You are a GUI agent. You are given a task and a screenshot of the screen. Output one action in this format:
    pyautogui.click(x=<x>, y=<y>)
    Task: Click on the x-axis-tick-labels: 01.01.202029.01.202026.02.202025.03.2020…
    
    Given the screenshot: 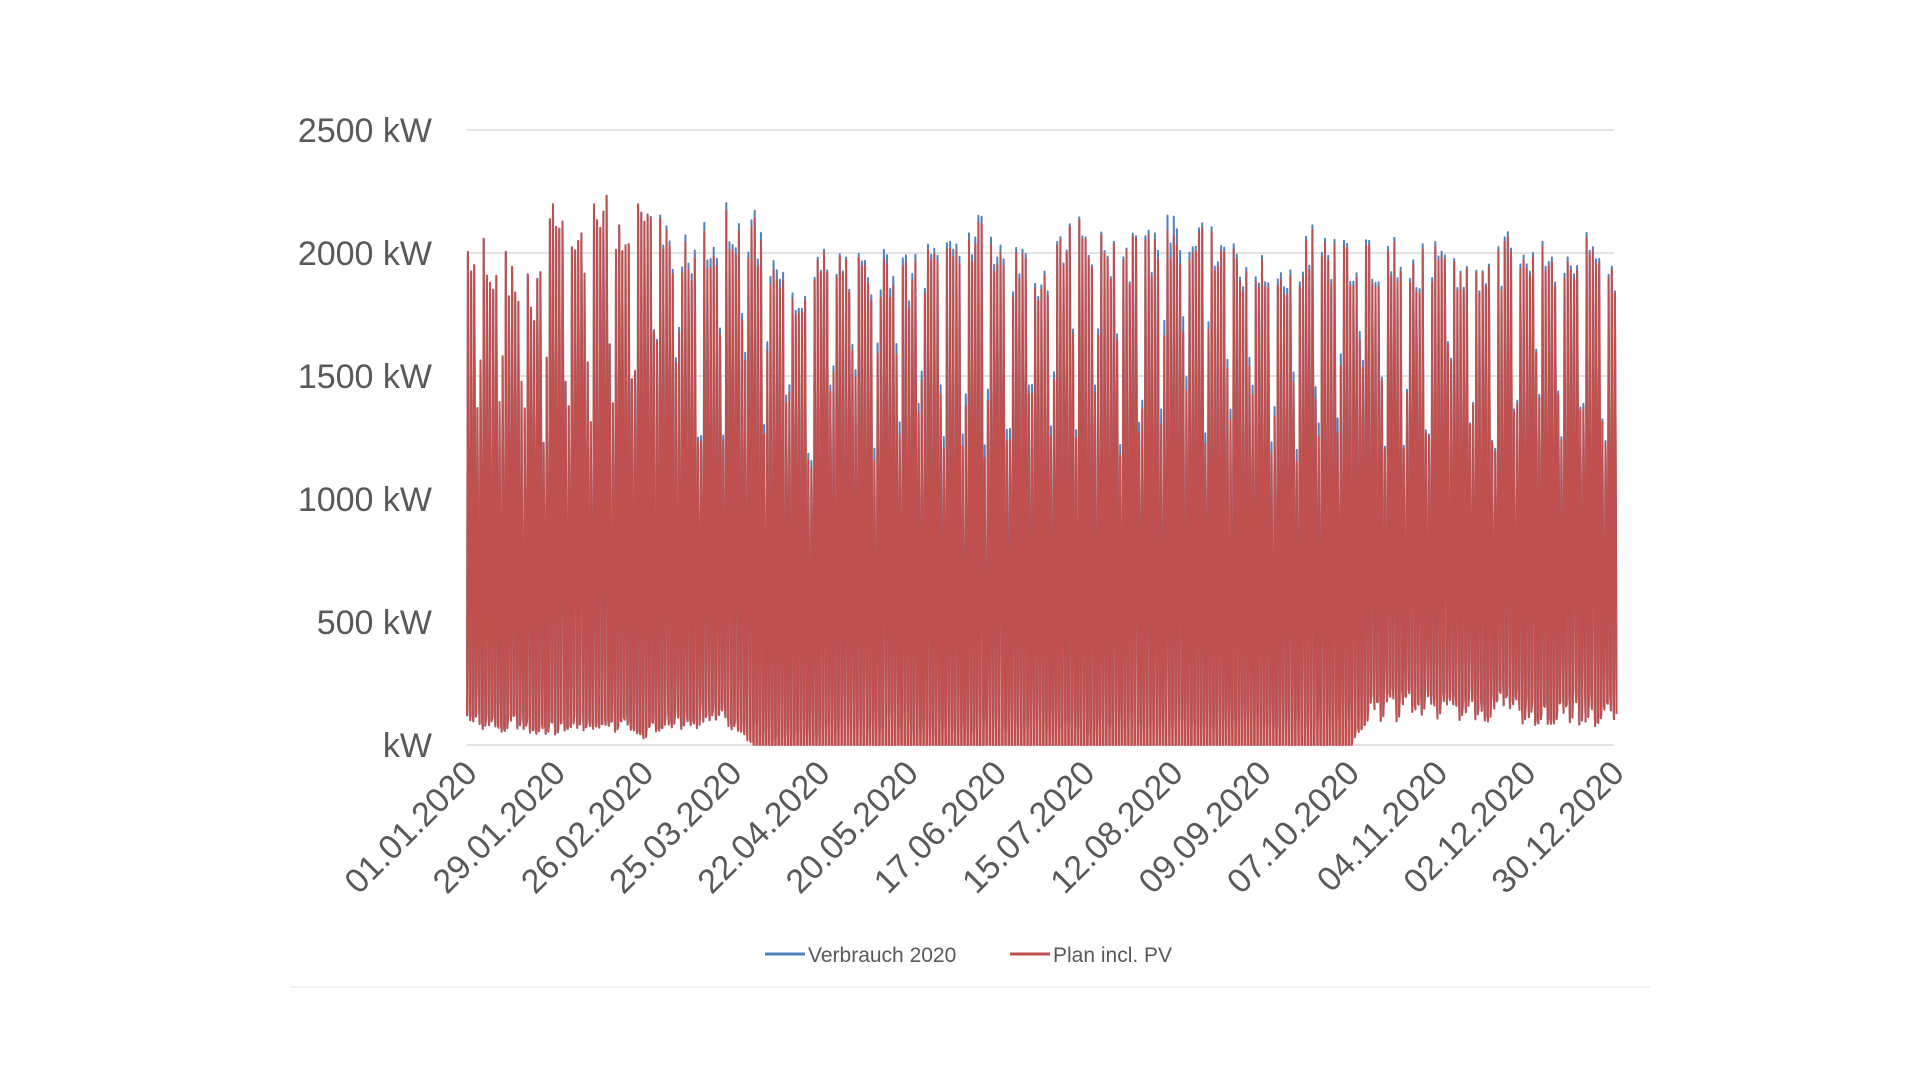 What is the action you would take?
    pyautogui.click(x=984, y=827)
    